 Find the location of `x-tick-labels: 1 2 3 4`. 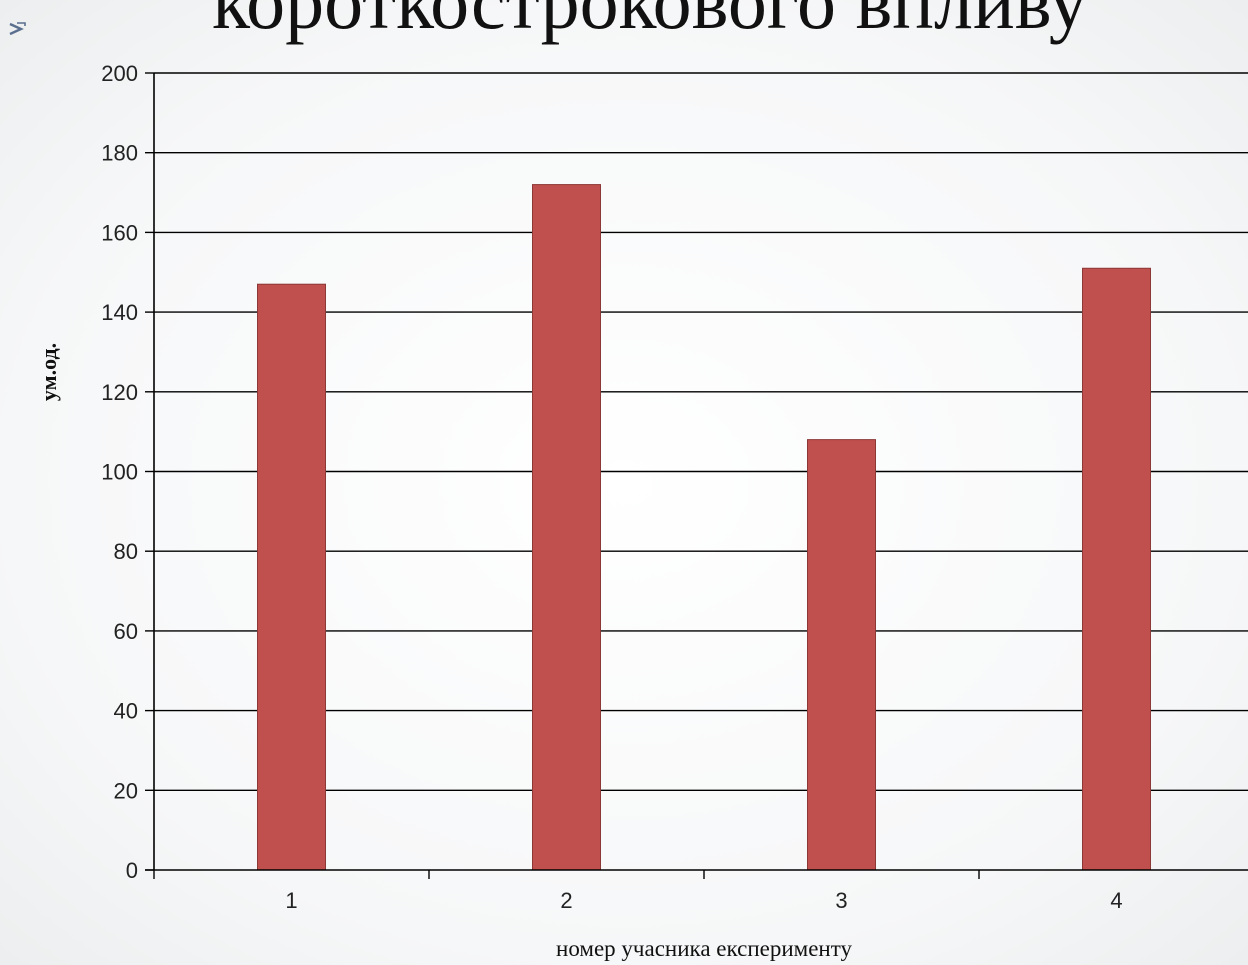

x-tick-labels: 1 2 3 4 is located at coordinates (703, 900).